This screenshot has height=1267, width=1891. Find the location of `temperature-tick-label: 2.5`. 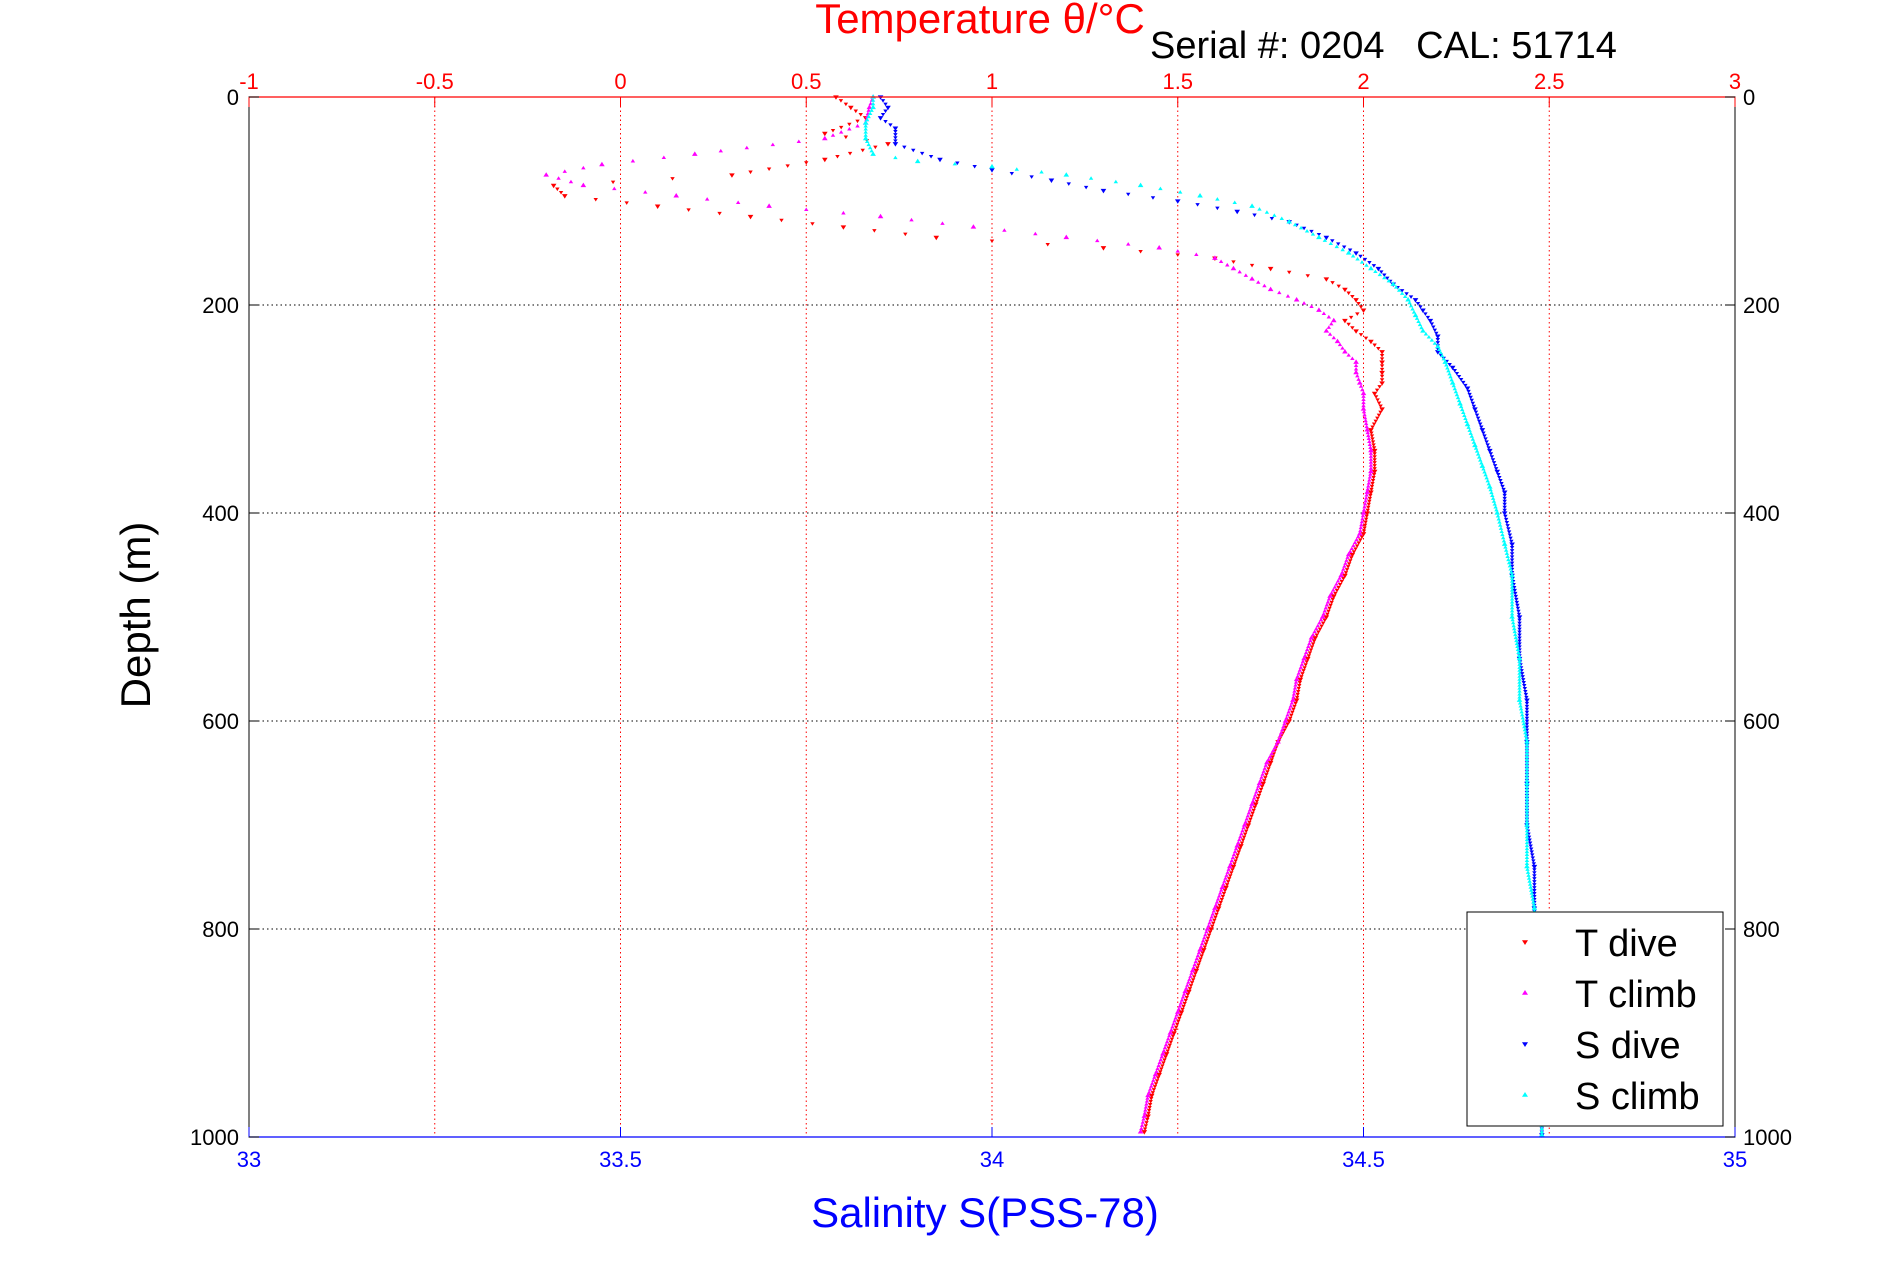

temperature-tick-label: 2.5 is located at coordinates (1549, 81).